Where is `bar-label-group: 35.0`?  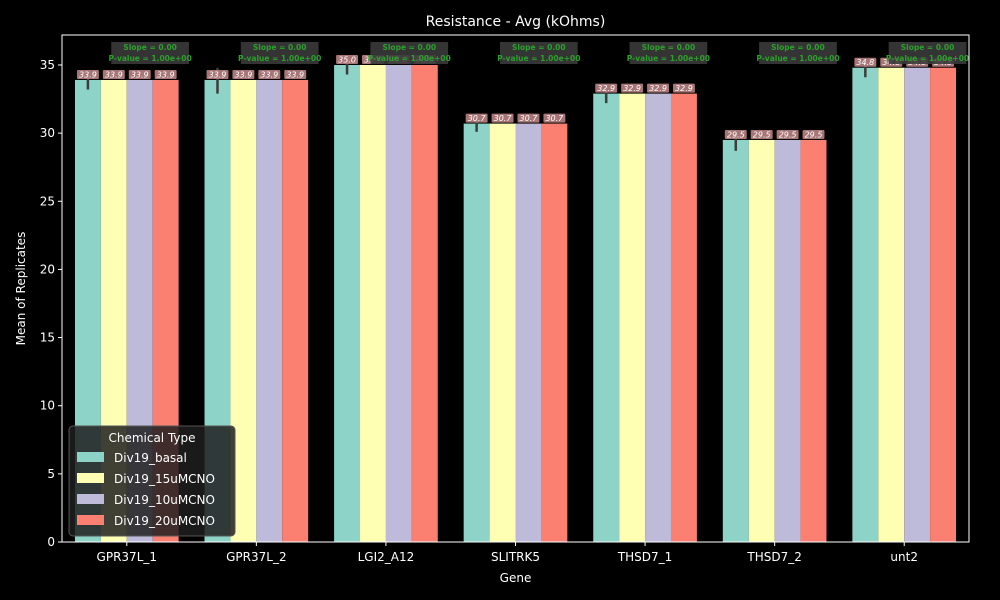 bar-label-group: 35.0 is located at coordinates (347, 59).